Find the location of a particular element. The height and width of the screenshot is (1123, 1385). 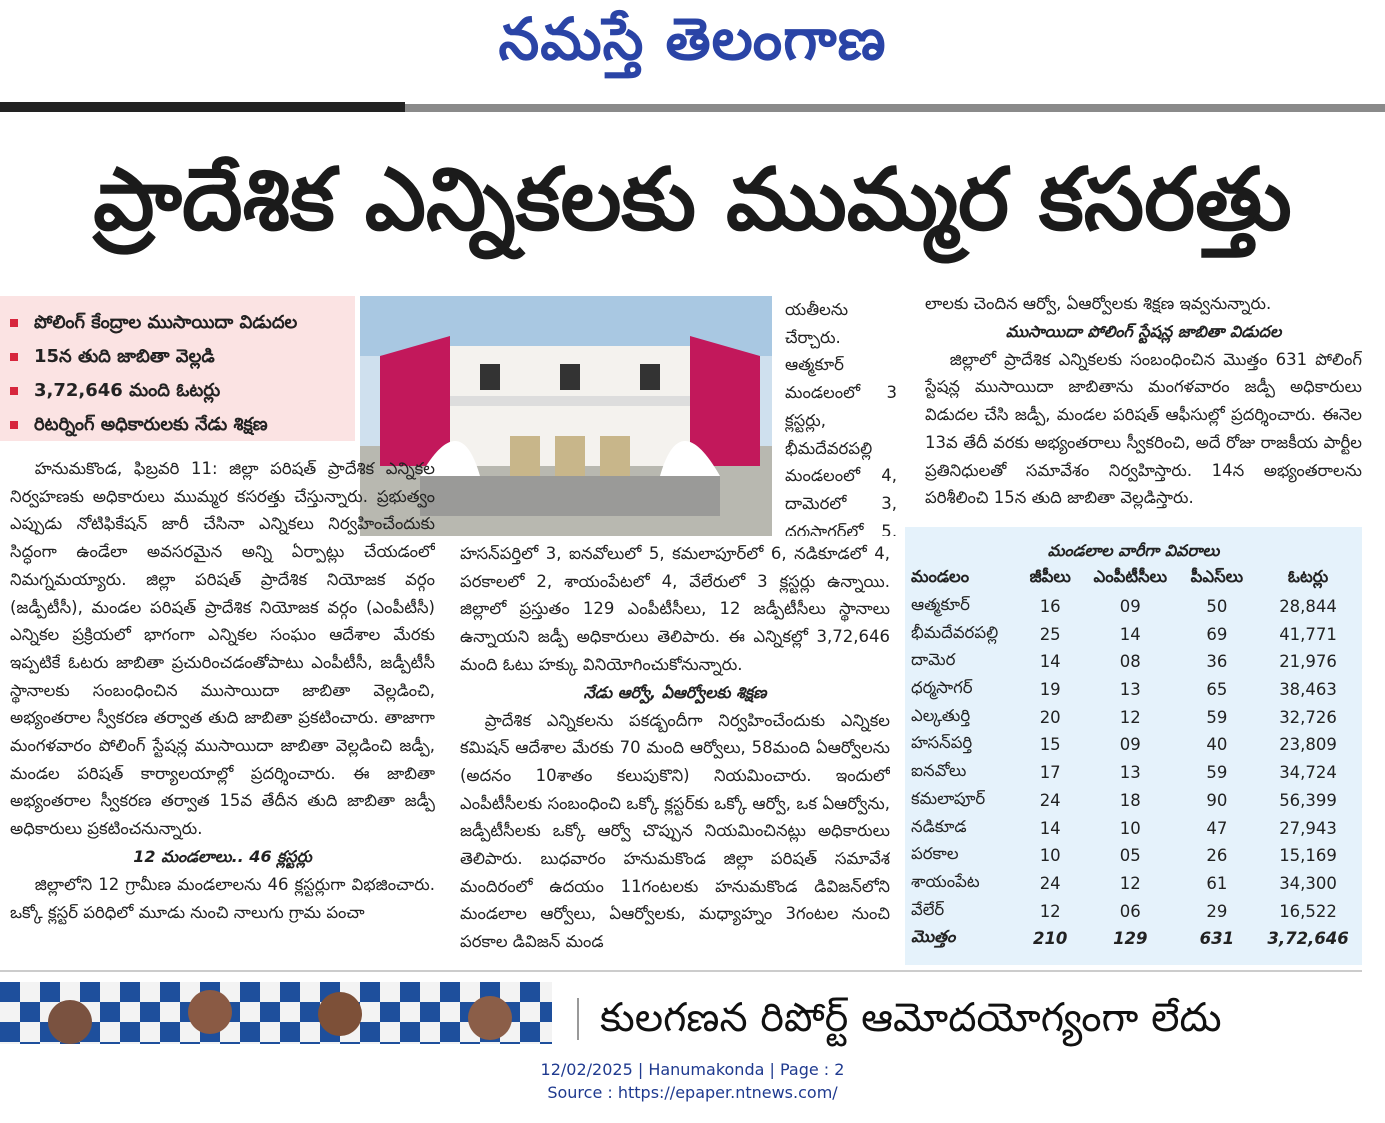

table-cell: ఆత్మకూర్ is located at coordinates (940, 605).